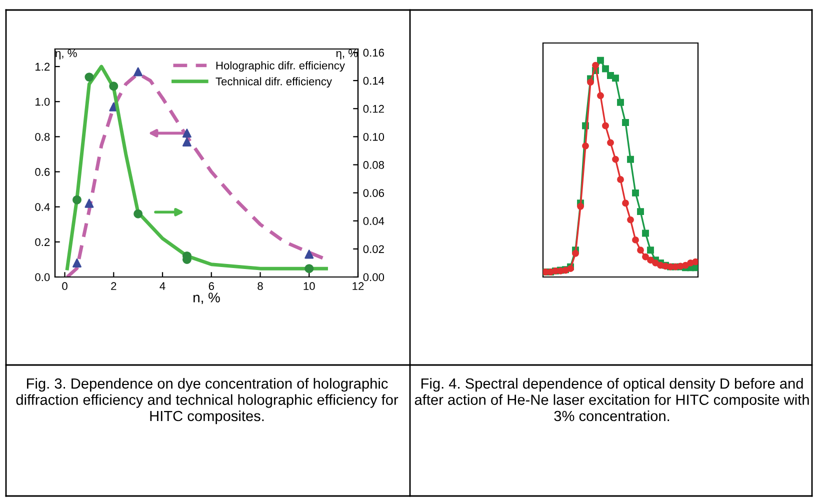 The height and width of the screenshot is (498, 814). I want to click on y-axis-title: η, %, so click(66, 54).